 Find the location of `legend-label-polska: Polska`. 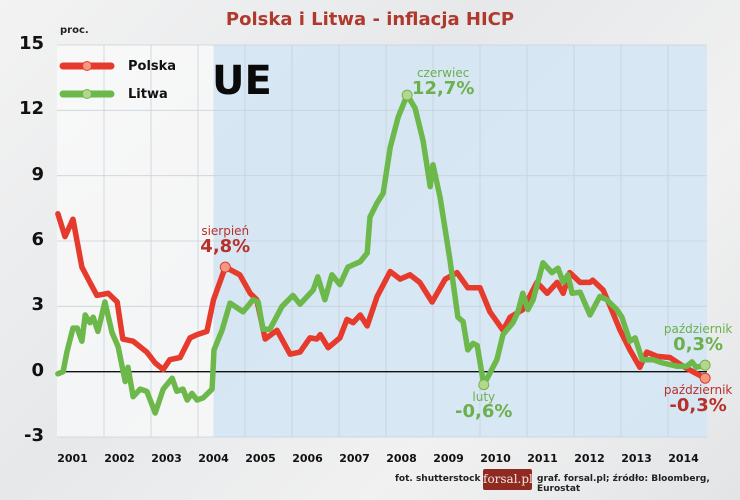

legend-label-polska: Polska is located at coordinates (152, 66).